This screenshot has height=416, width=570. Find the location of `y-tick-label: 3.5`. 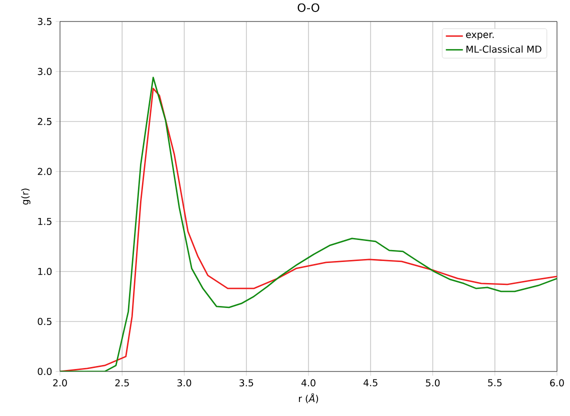

y-tick-label: 3.5 is located at coordinates (45, 21).